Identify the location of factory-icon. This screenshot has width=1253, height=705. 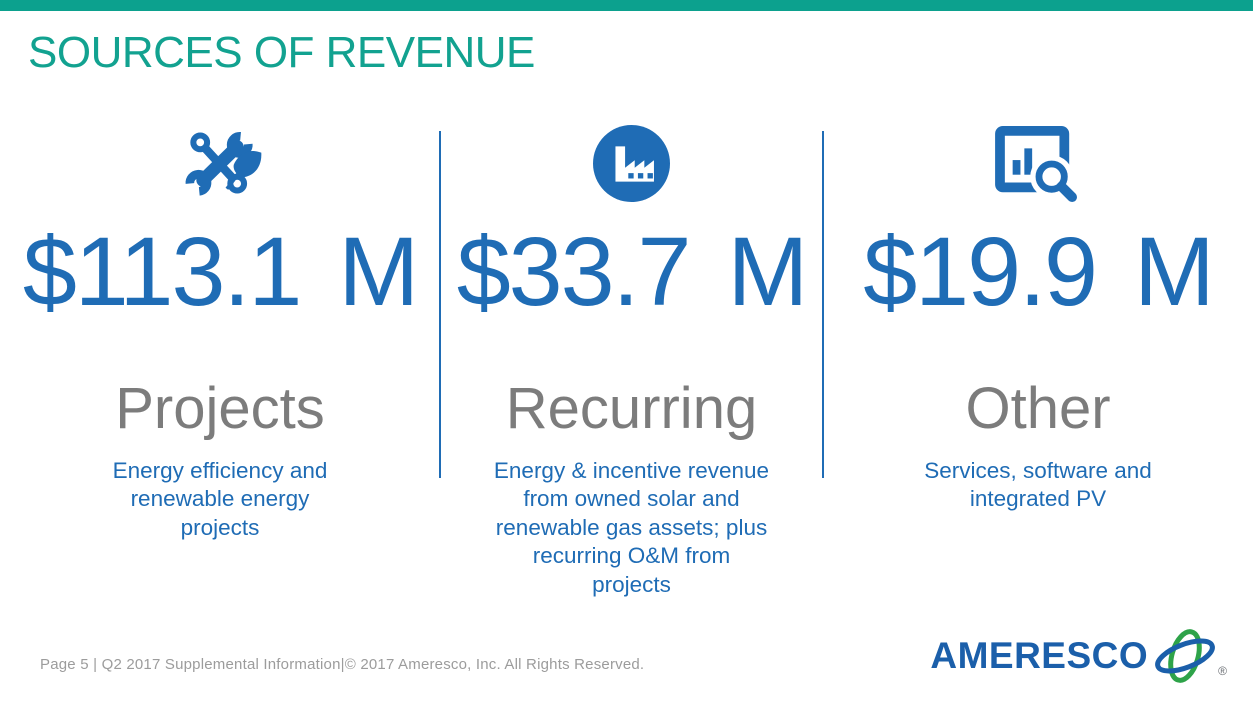
(631, 163).